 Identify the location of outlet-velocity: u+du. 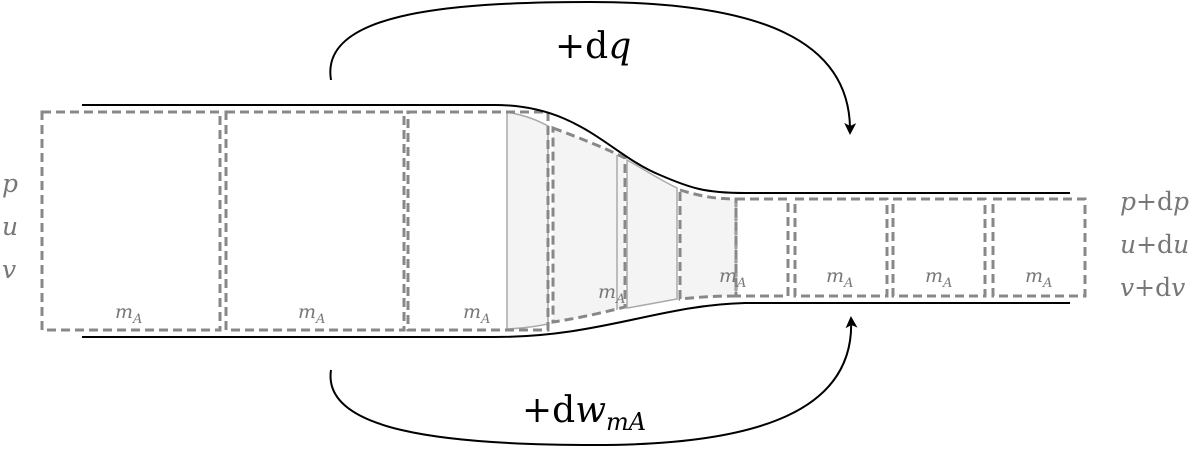
(1154, 244).